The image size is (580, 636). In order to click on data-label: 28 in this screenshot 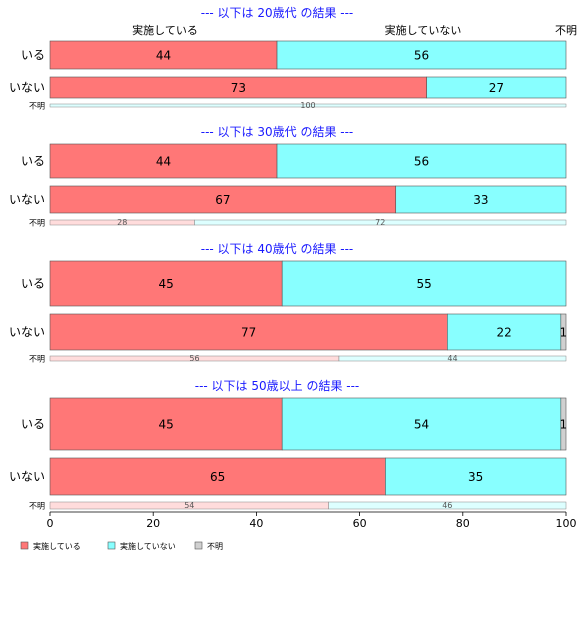, I will do `click(122, 222)`.